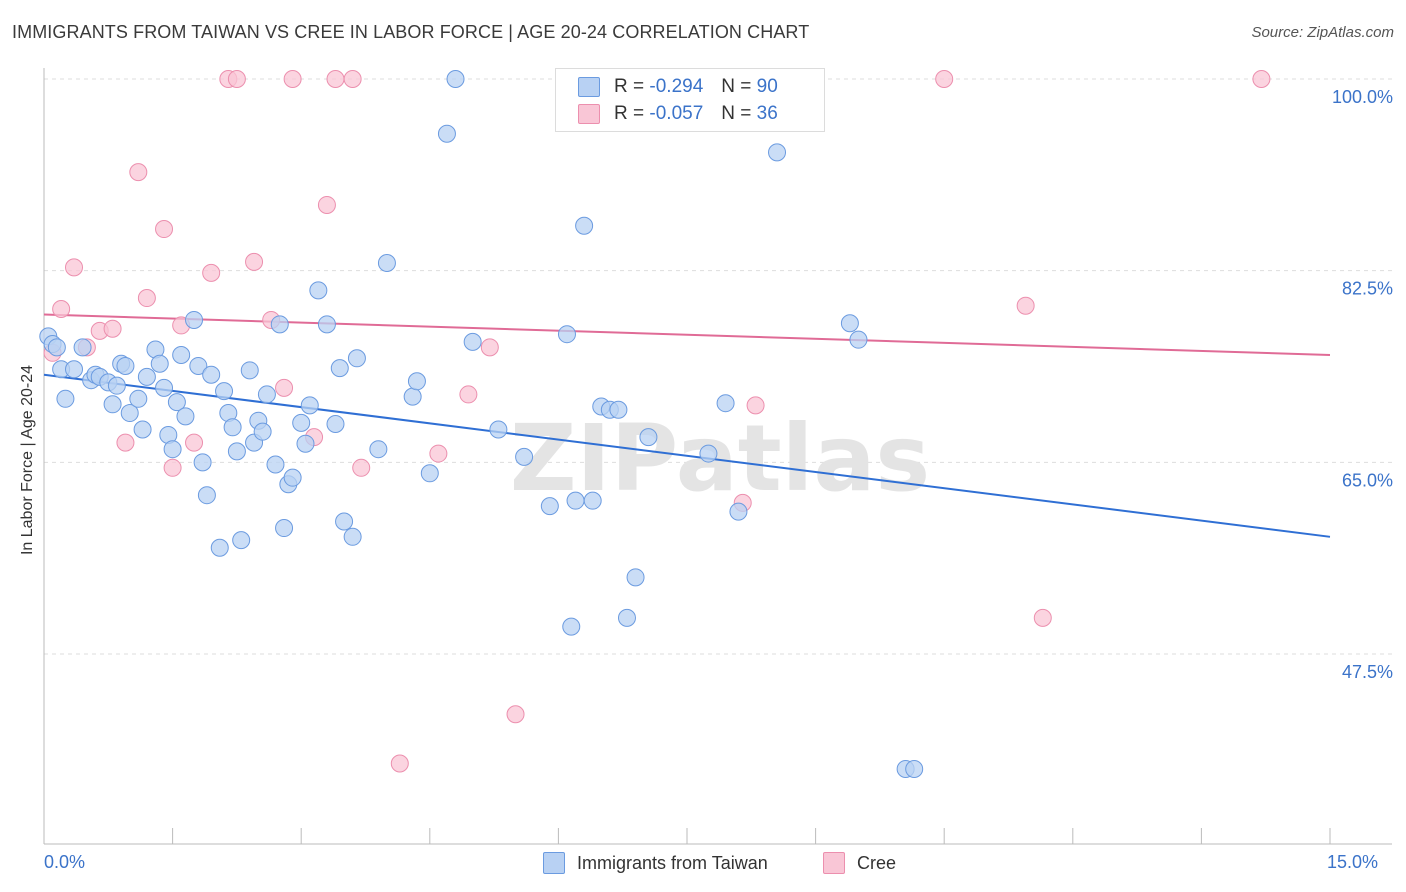 The height and width of the screenshot is (892, 1406). I want to click on legend-row-cree: R = -0.057 N = 36, so click(678, 114).